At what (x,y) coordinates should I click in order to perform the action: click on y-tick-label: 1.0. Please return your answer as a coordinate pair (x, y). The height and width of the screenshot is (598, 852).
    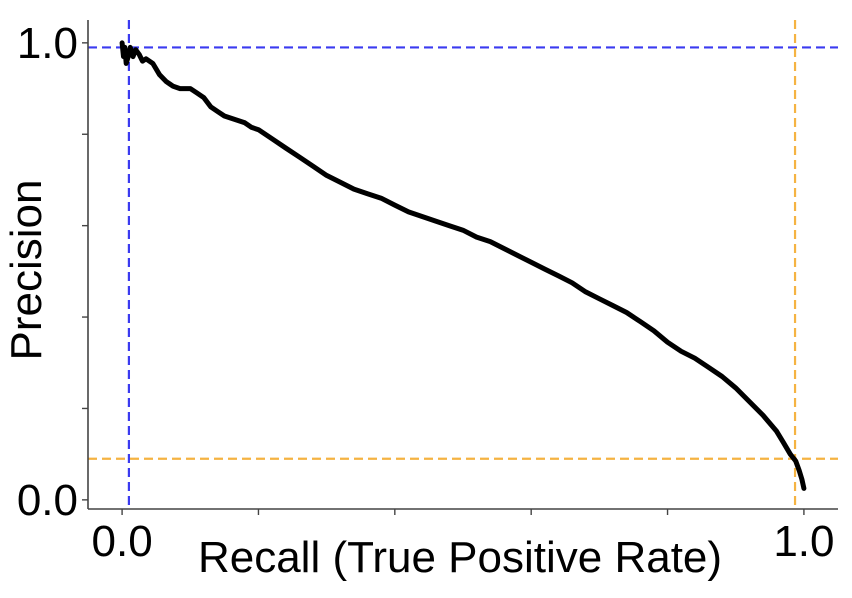
    Looking at the image, I should click on (47, 43).